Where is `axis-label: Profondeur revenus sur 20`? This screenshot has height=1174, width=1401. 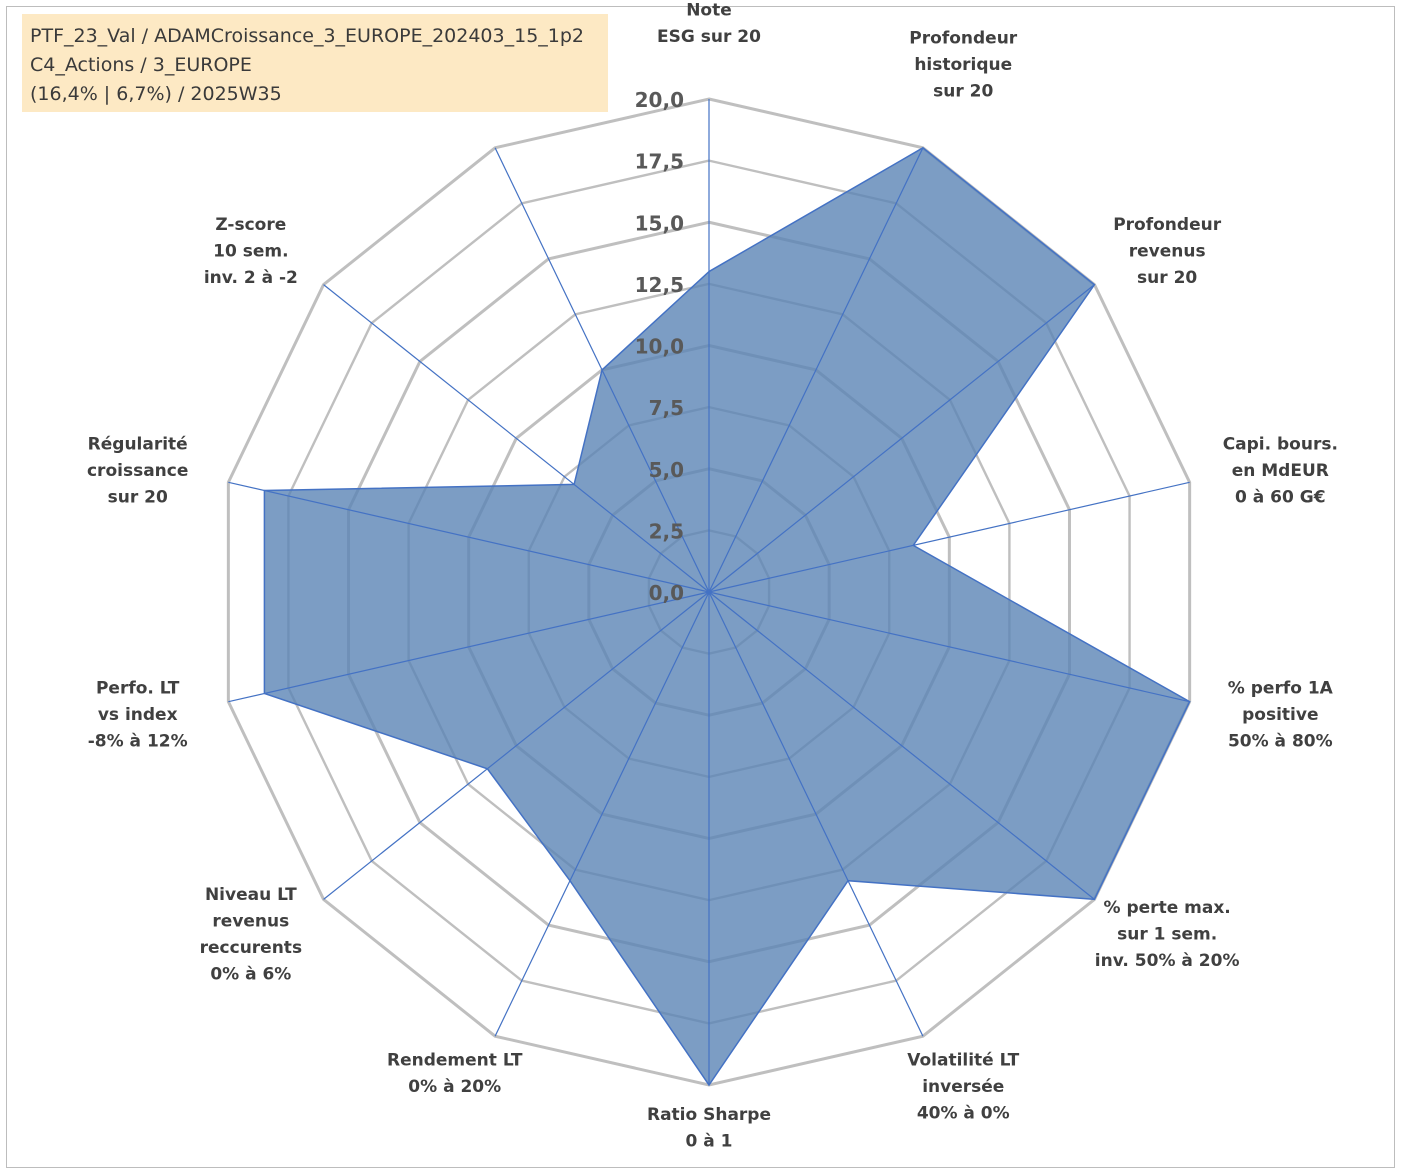
axis-label: Profondeur revenus sur 20 is located at coordinates (1167, 251).